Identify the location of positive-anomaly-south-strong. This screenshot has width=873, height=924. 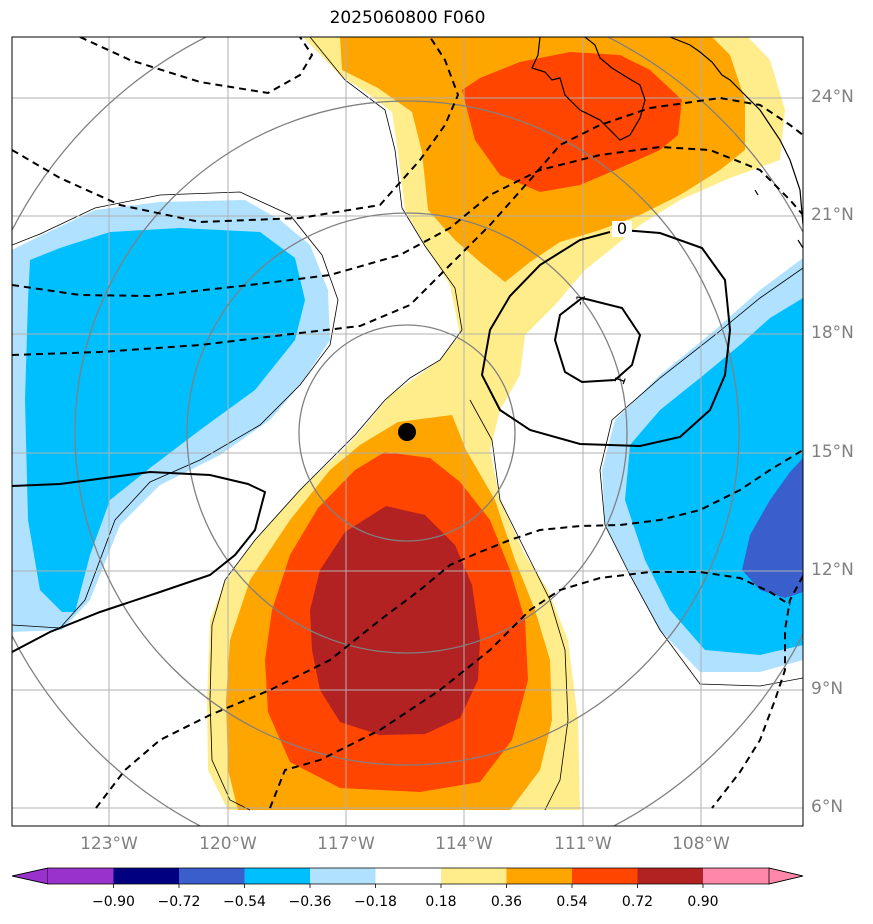
(395, 620).